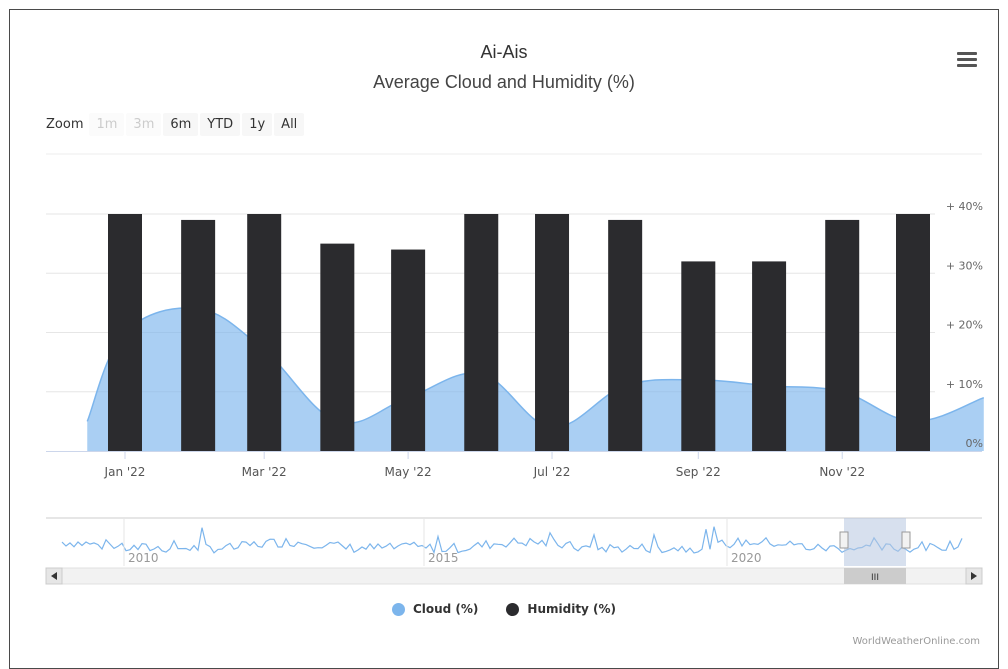  I want to click on legend-item-cloud: Cloud (%), so click(435, 609).